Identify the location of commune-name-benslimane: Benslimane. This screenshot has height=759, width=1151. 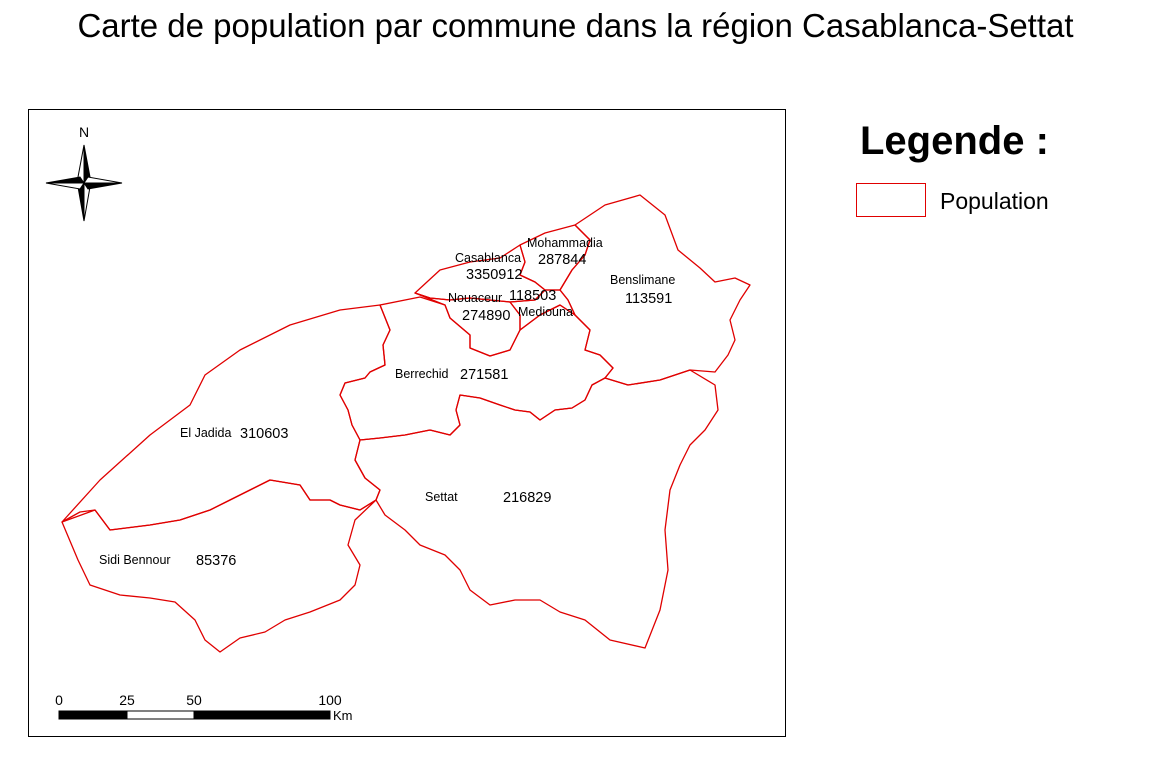
(642, 280).